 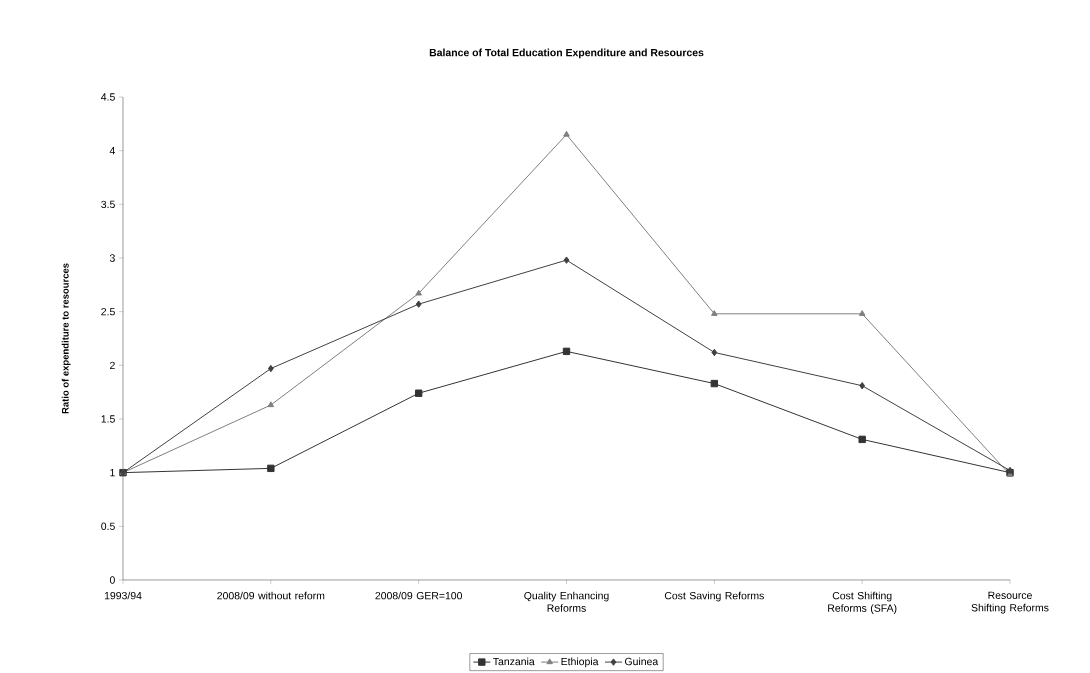 I want to click on x-tick-label: Cost Shifting Reforms (SFA), so click(x=862, y=602).